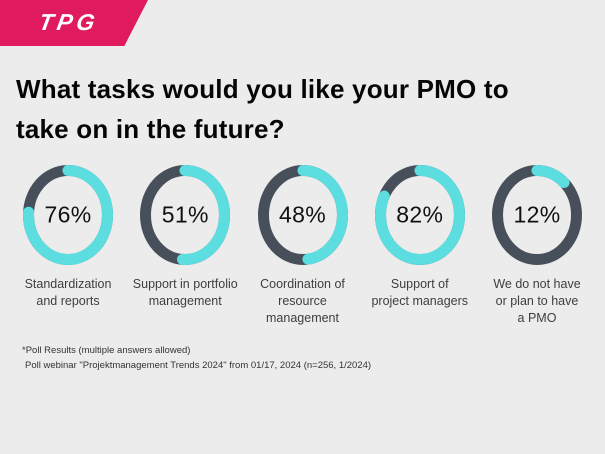  I want to click on donut-value: 48%, so click(302, 214).